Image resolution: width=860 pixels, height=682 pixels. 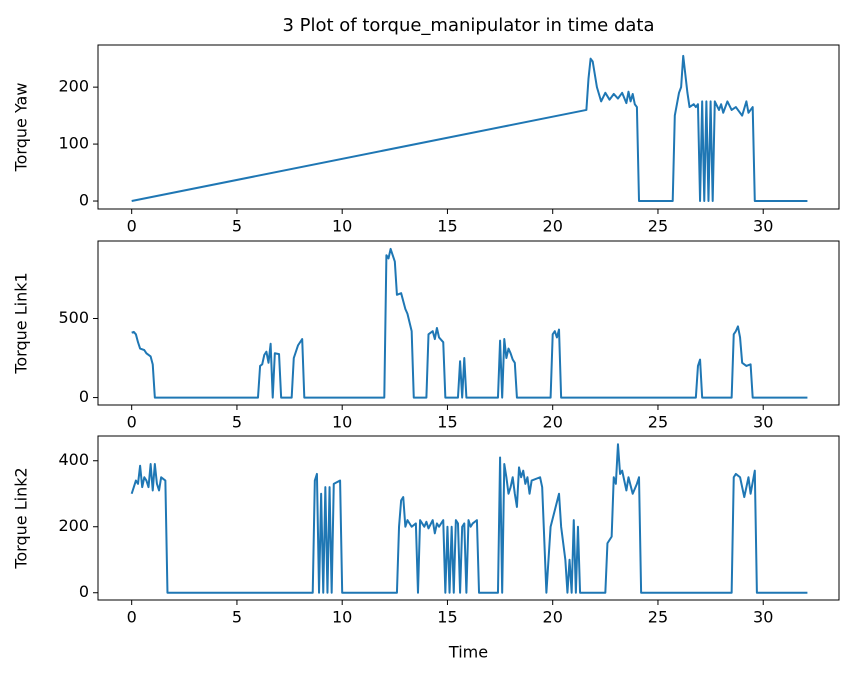 What do you see at coordinates (21, 323) in the screenshot?
I see `y-axis-label: Torque Link1` at bounding box center [21, 323].